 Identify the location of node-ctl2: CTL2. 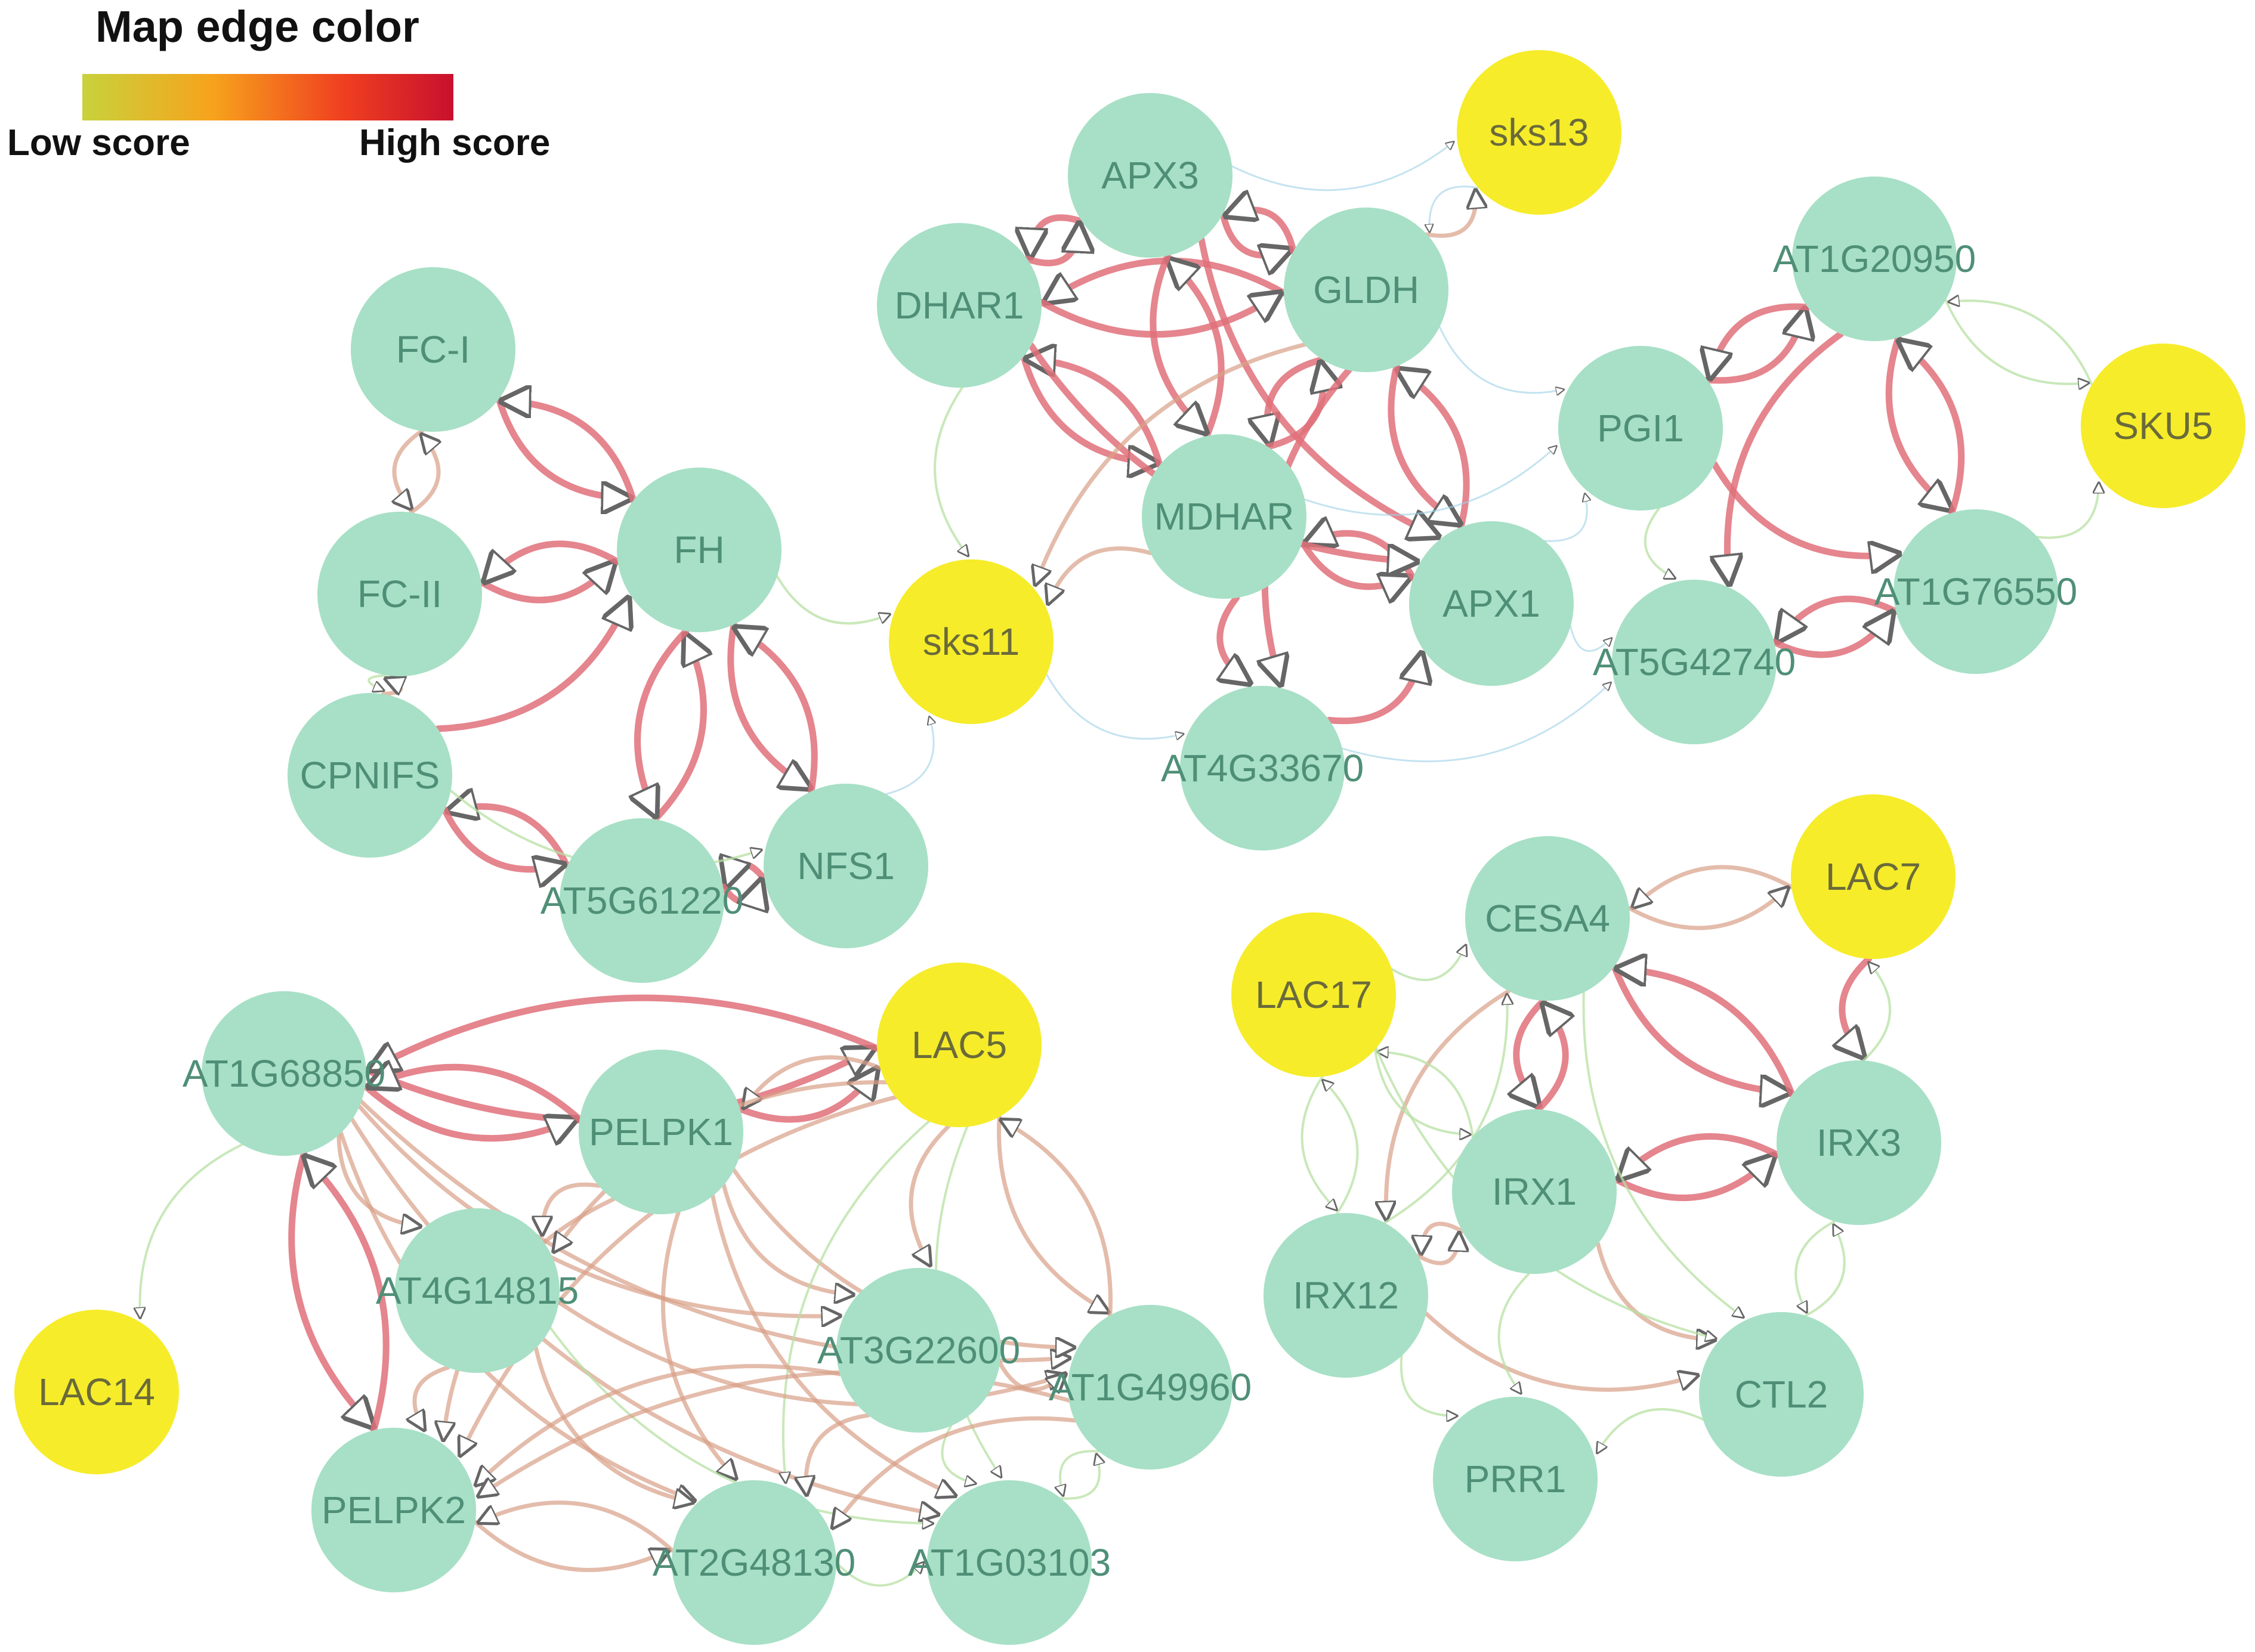
(1781, 1394).